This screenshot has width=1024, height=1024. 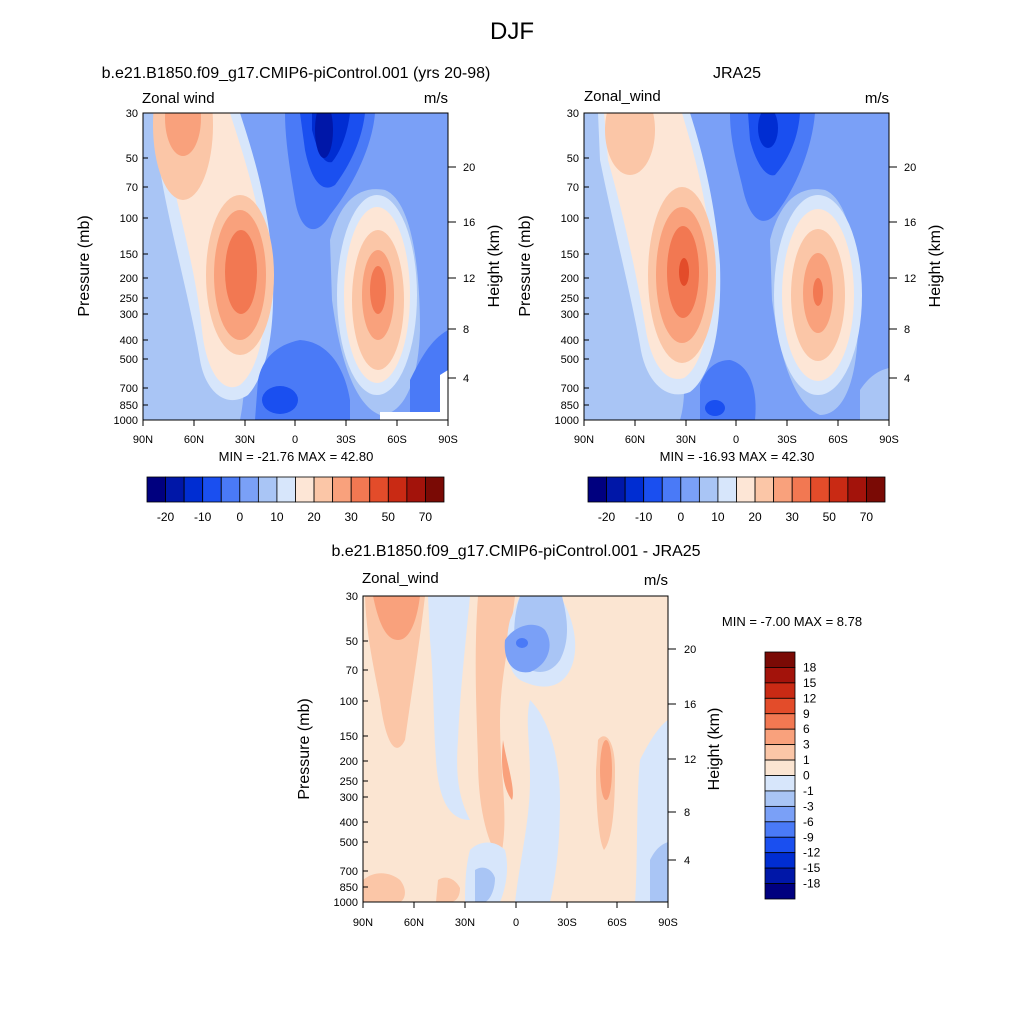 I want to click on colorbar-label: 18, so click(x=810, y=667).